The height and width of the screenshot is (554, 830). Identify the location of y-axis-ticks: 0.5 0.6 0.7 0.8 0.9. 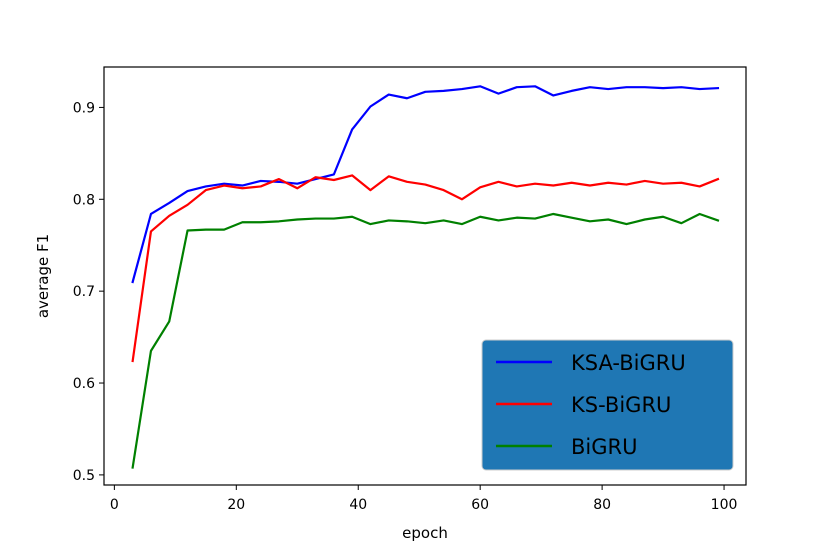
(88, 292).